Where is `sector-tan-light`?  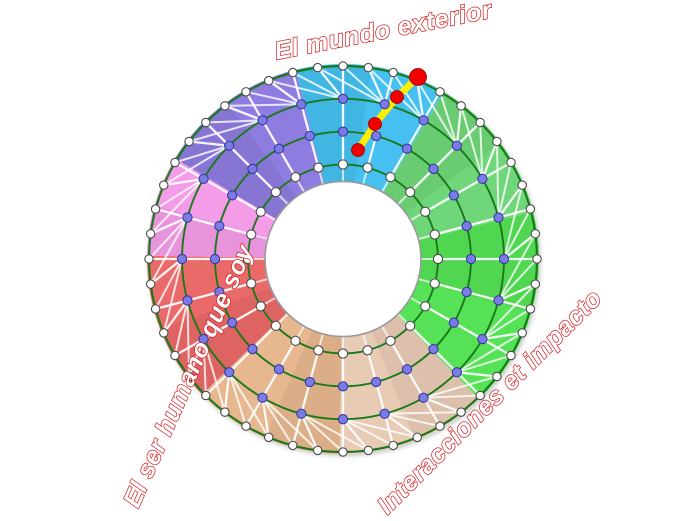
sector-tan-light is located at coordinates (409, 384).